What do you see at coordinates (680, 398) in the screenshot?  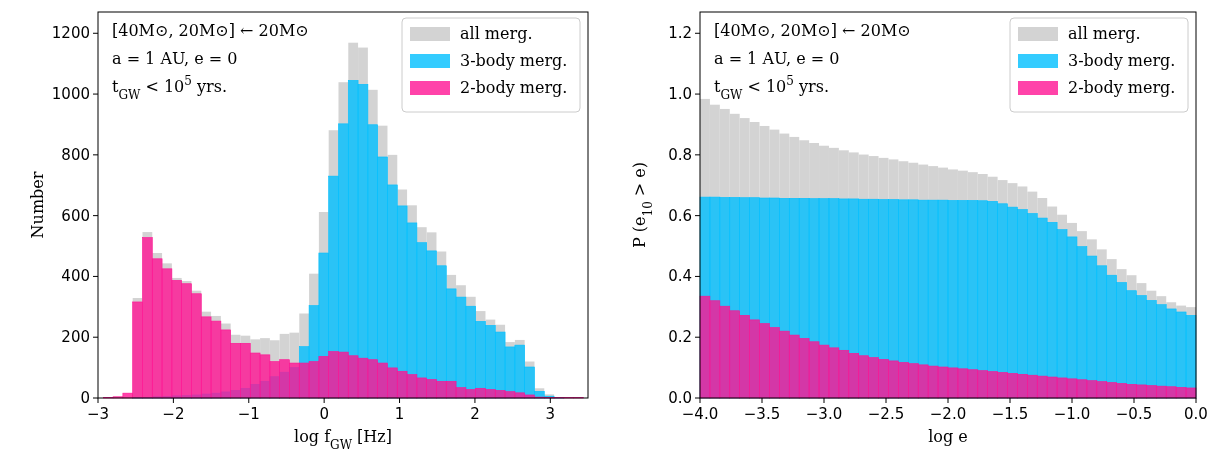 I see `y-tick-label: 0.0` at bounding box center [680, 398].